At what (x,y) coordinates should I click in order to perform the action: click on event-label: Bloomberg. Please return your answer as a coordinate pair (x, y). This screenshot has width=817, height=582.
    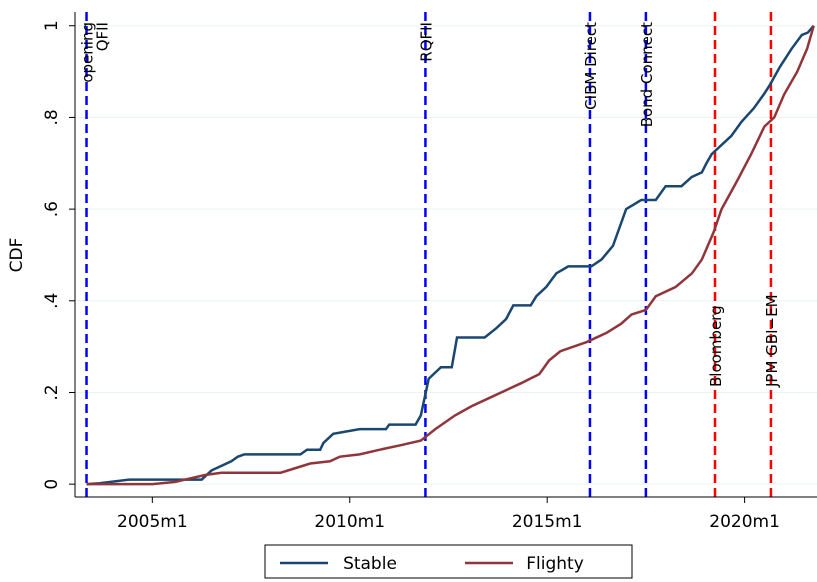
    Looking at the image, I should click on (716, 346).